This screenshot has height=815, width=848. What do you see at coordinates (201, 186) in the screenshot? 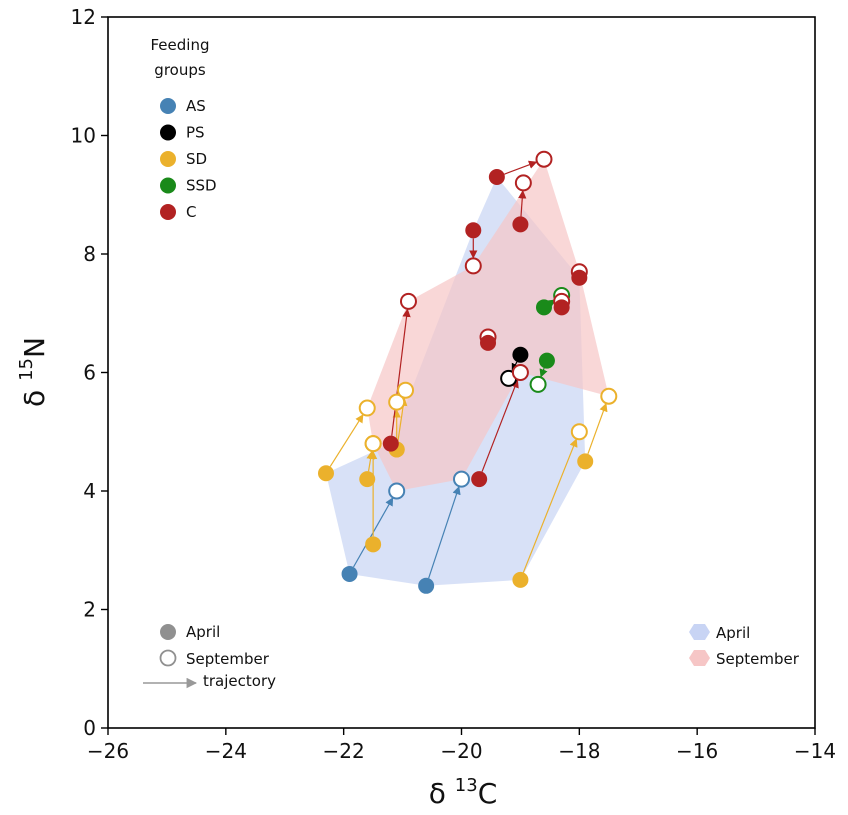
I see `legend-label-ssd: SSD` at bounding box center [201, 186].